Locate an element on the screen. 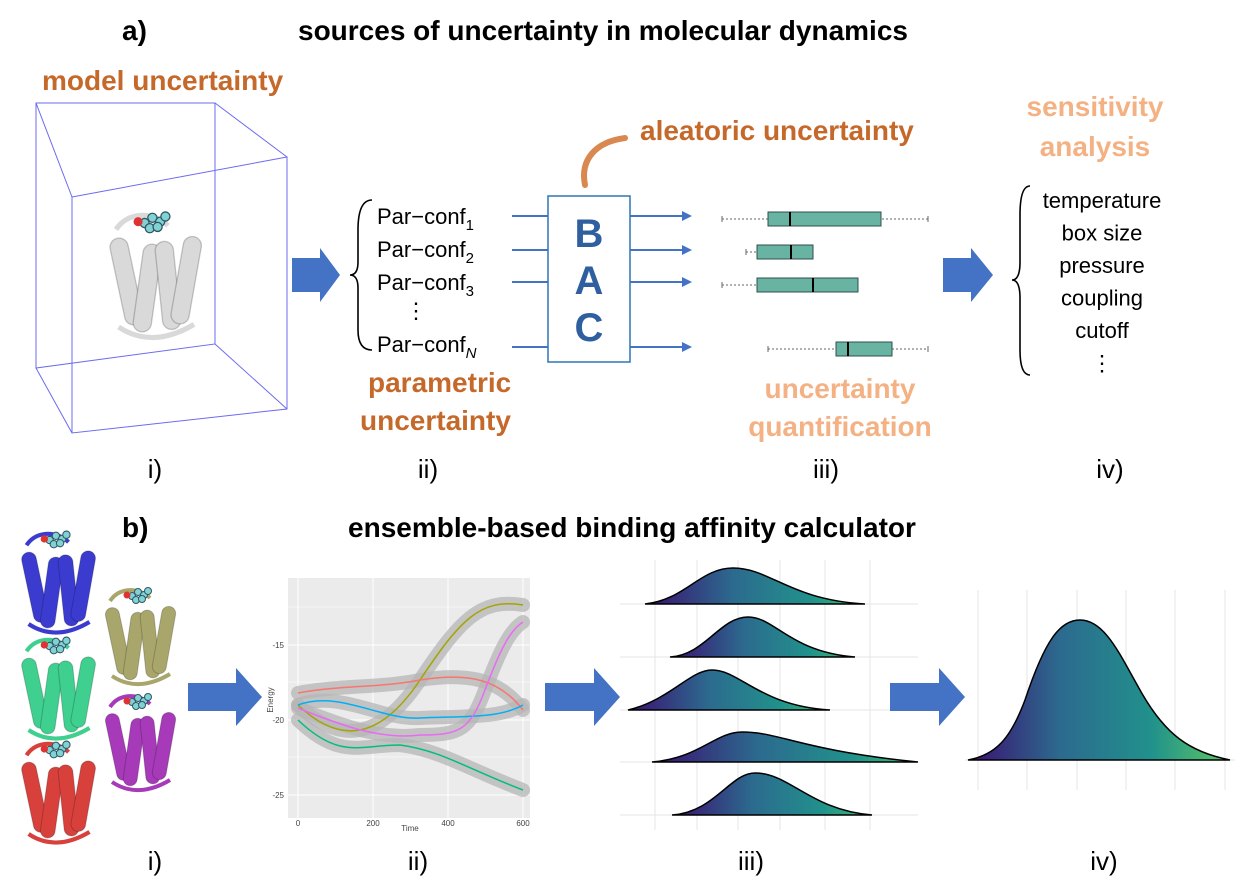 The height and width of the screenshot is (877, 1239). x-axis-label: Time is located at coordinates (410, 828).